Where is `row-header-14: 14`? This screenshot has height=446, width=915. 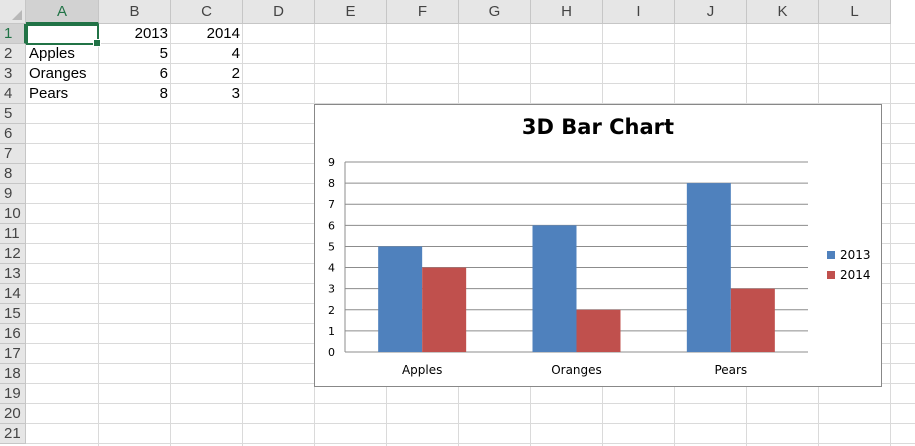
row-header-14: 14 is located at coordinates (13, 294).